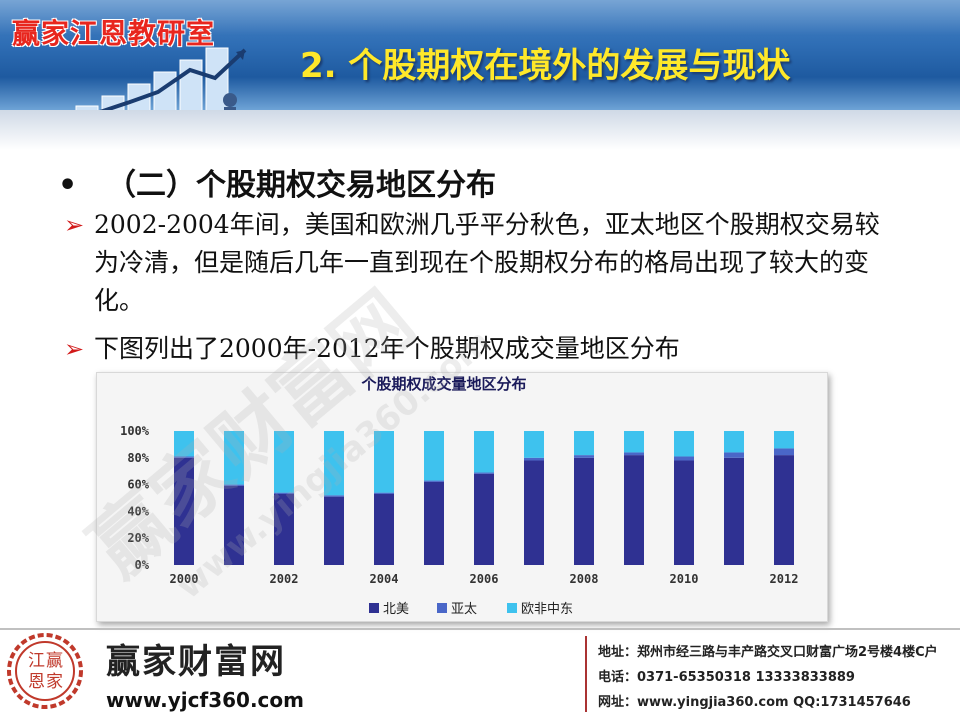  Describe the element at coordinates (480, 629) in the screenshot. I see `footer-divider` at that location.